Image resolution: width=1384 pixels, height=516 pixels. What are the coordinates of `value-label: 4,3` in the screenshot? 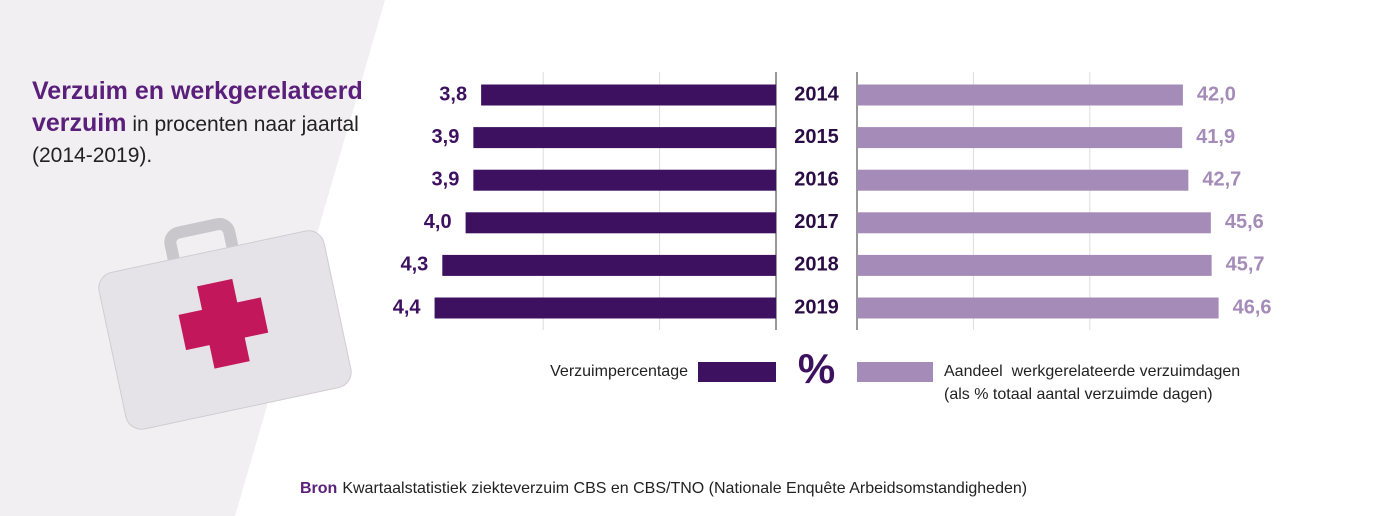 It's located at (415, 265).